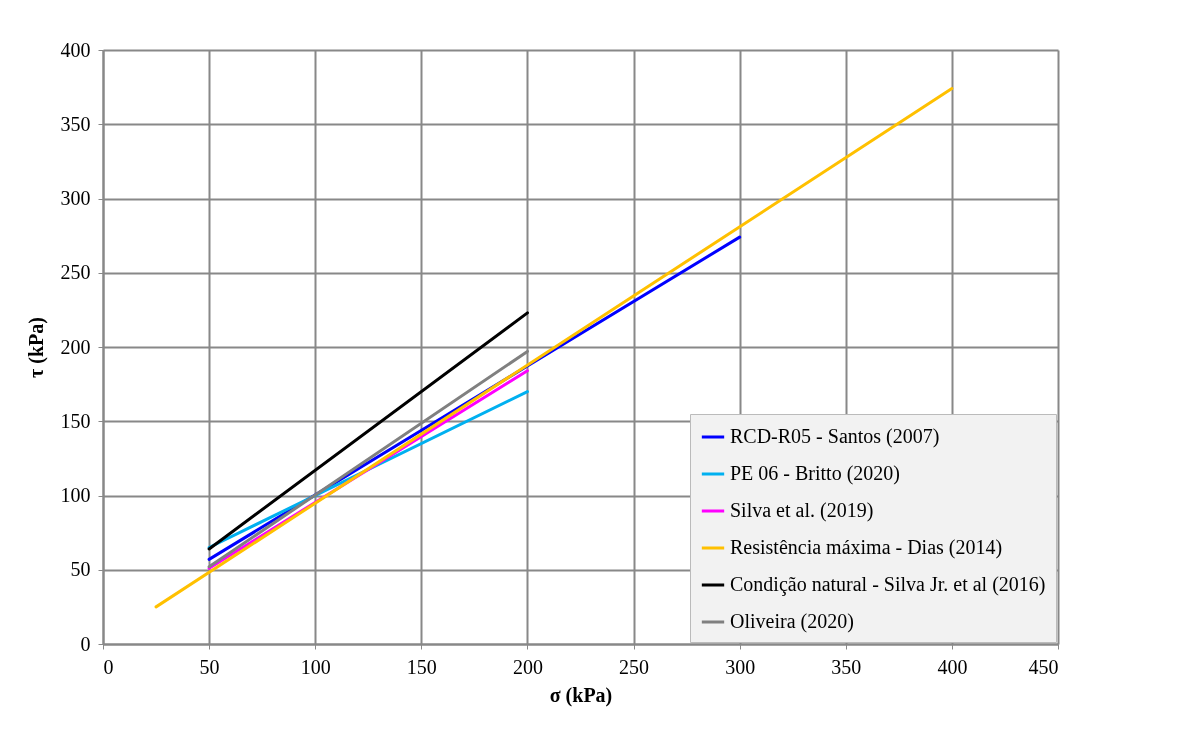  I want to click on x-tick-label: 450, so click(1043, 666).